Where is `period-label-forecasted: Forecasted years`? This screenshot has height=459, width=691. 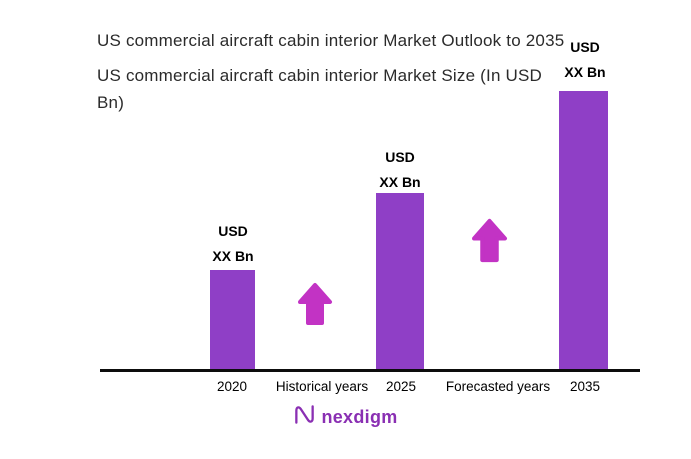 period-label-forecasted: Forecasted years is located at coordinates (498, 386).